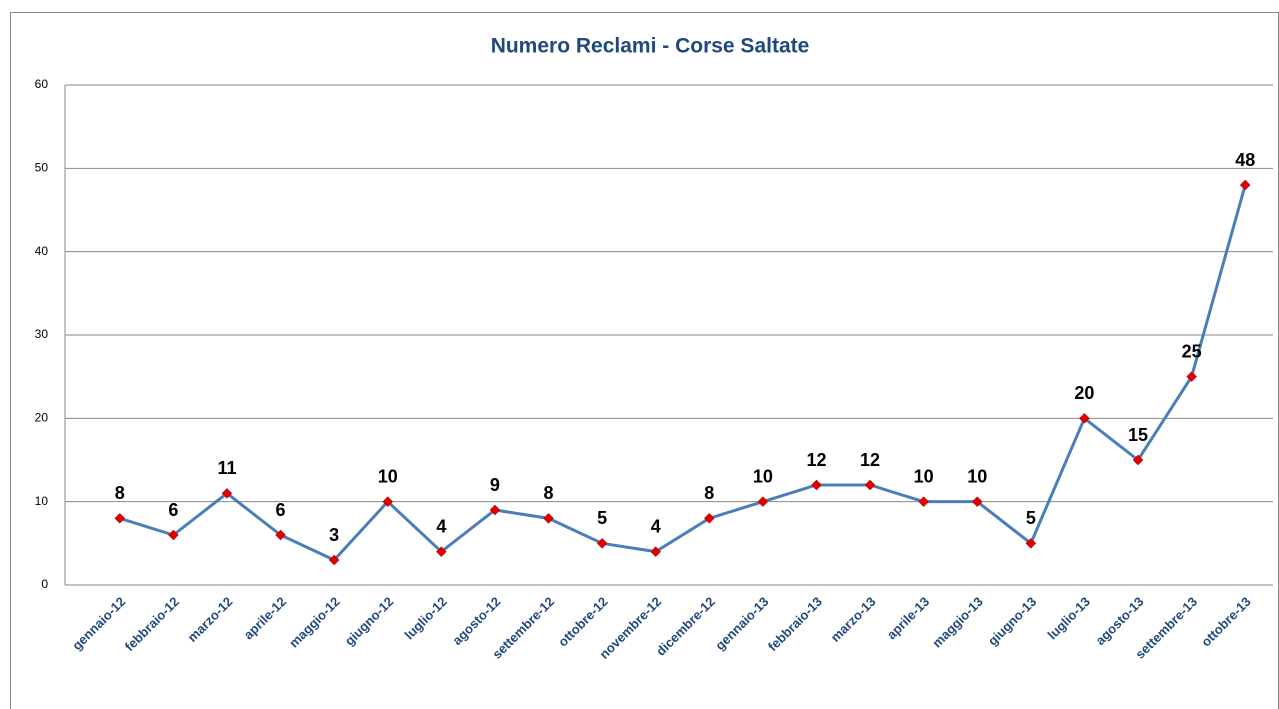 Image resolution: width=1279 pixels, height=709 pixels. I want to click on chart-title: Numero Reclami - Corse Saltate, so click(650, 46).